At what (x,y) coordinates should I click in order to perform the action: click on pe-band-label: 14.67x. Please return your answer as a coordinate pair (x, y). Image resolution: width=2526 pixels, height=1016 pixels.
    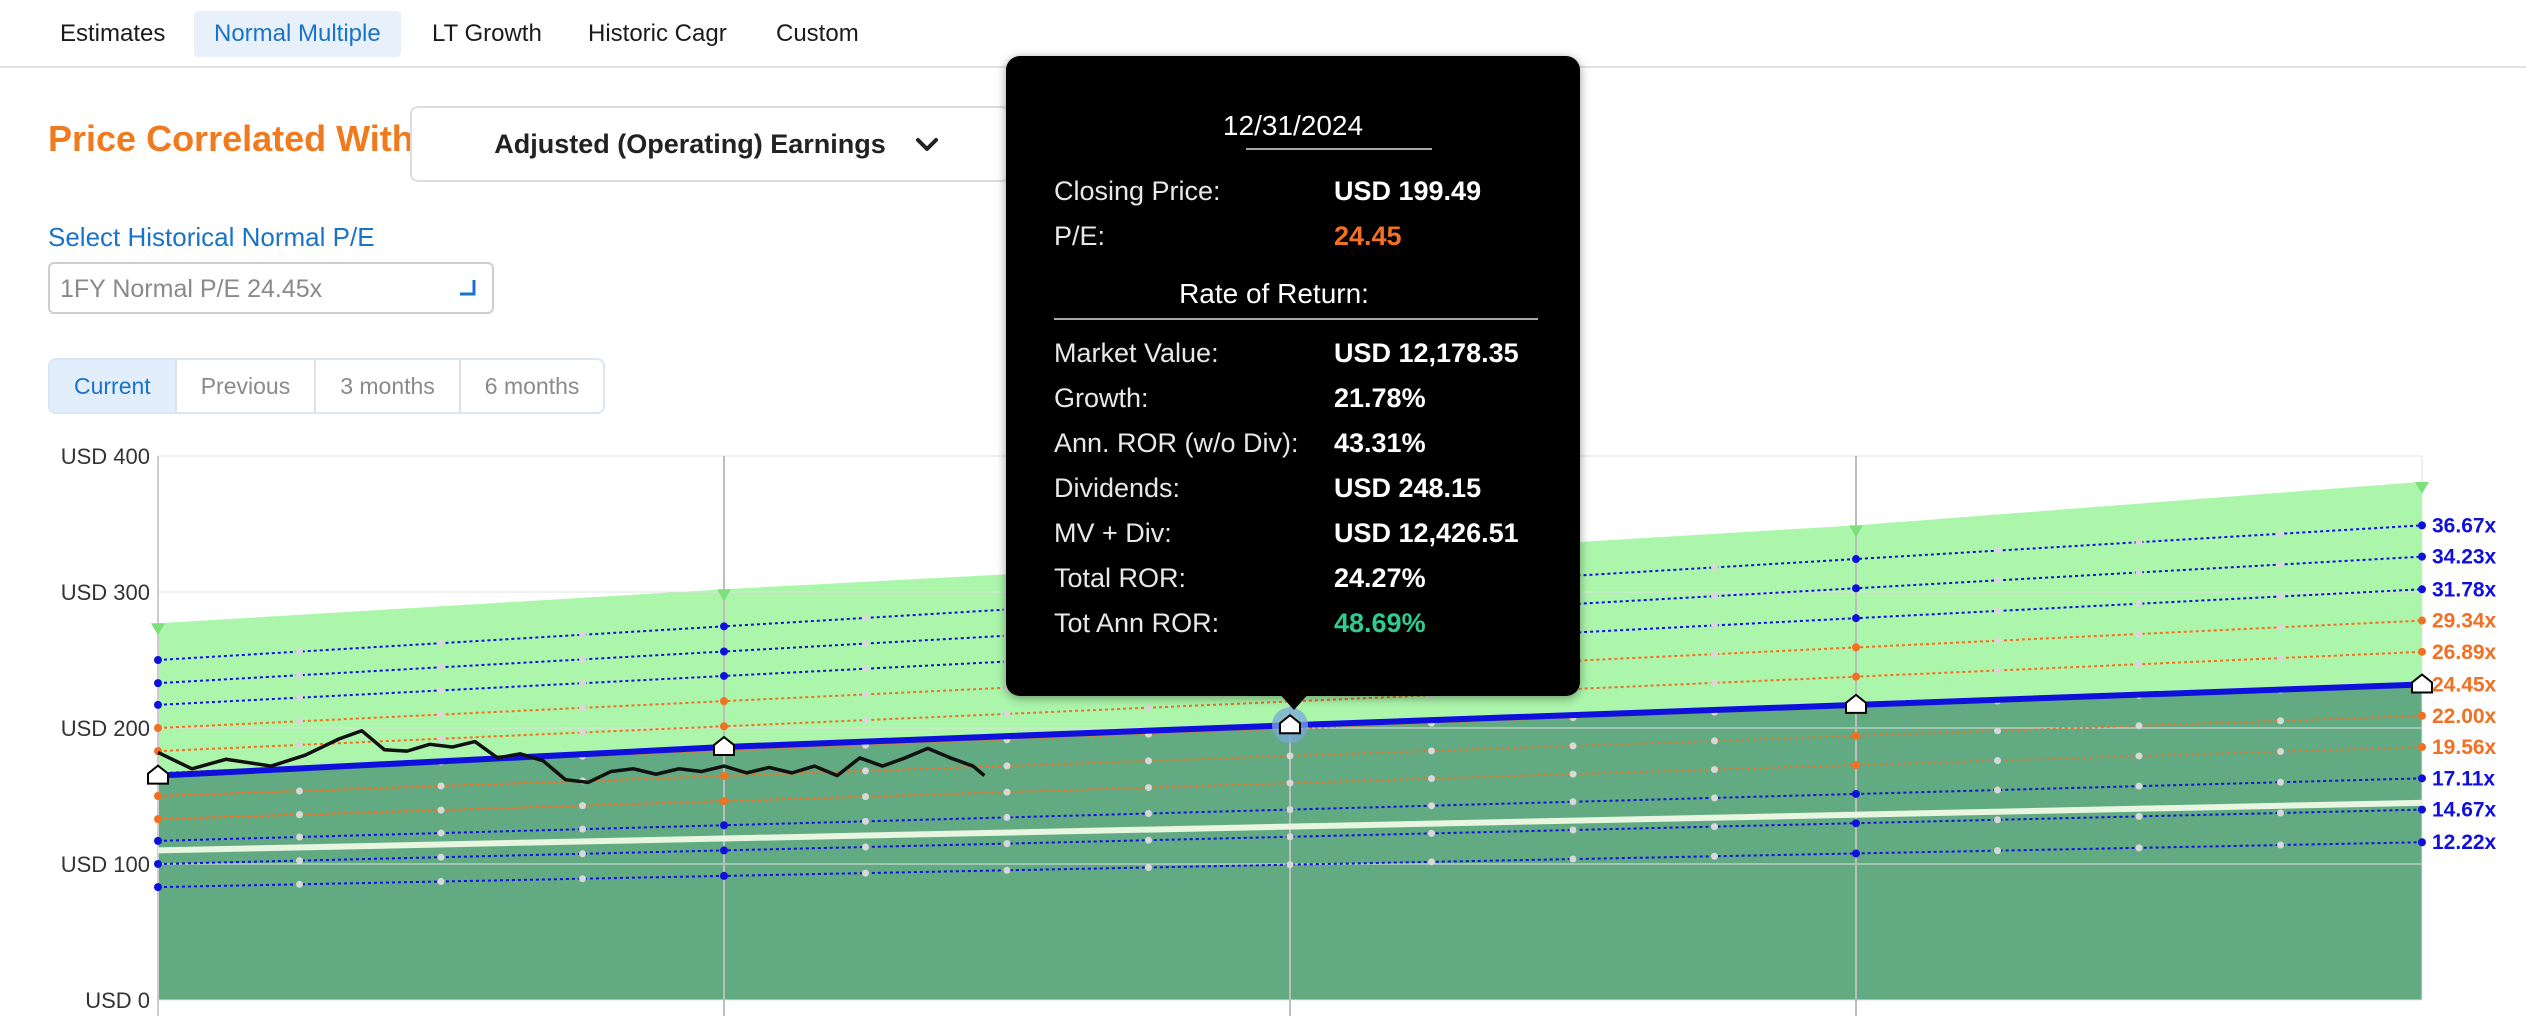
    Looking at the image, I should click on (2464, 810).